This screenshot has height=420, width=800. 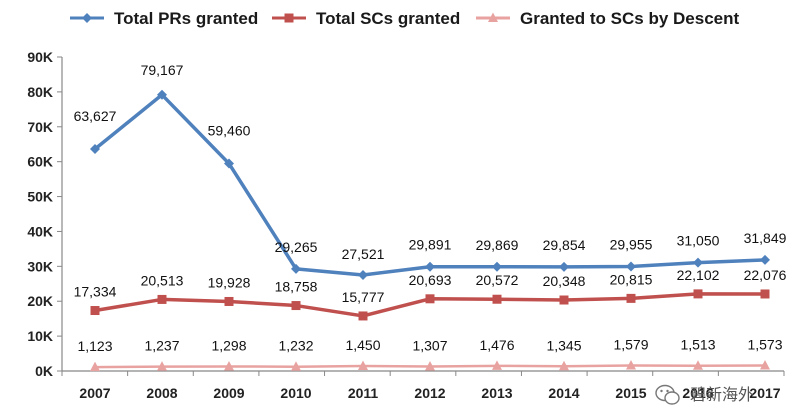 I want to click on data-label: 1,573, so click(x=764, y=345).